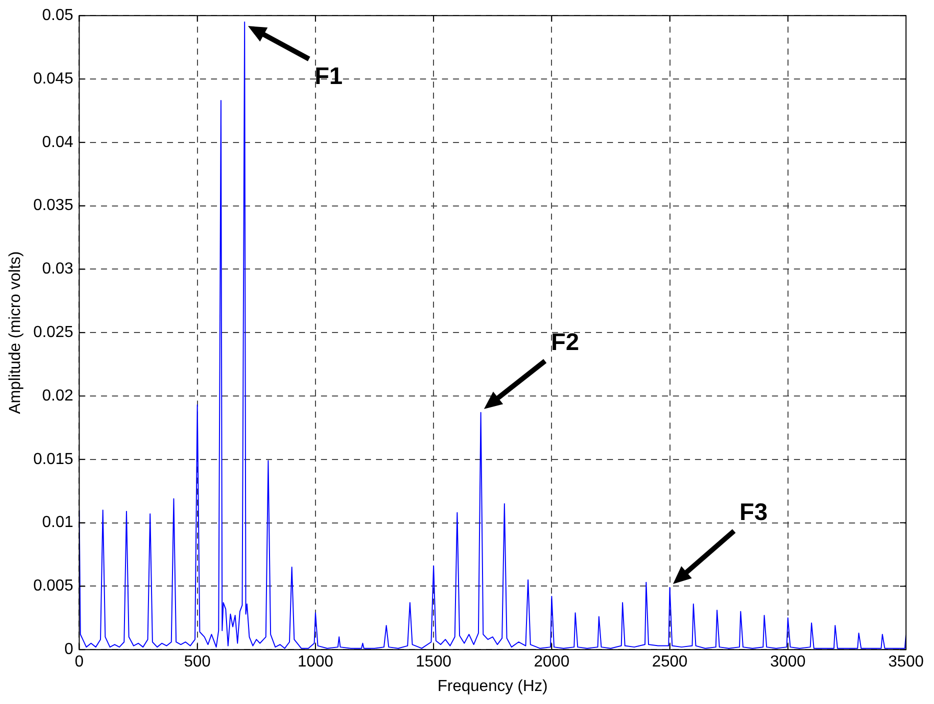 This screenshot has width=934, height=704. What do you see at coordinates (906, 662) in the screenshot?
I see `x-tick-label: 3500` at bounding box center [906, 662].